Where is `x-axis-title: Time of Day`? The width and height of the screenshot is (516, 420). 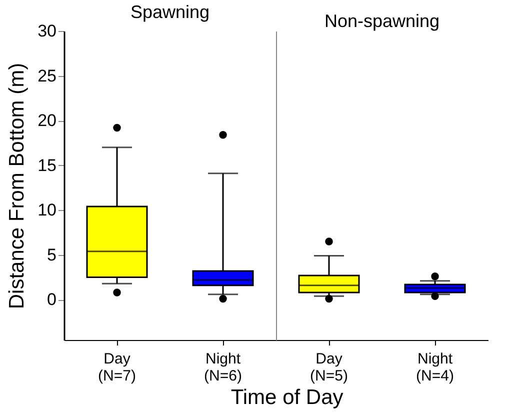
x-axis-title: Time of Day is located at coordinates (287, 397).